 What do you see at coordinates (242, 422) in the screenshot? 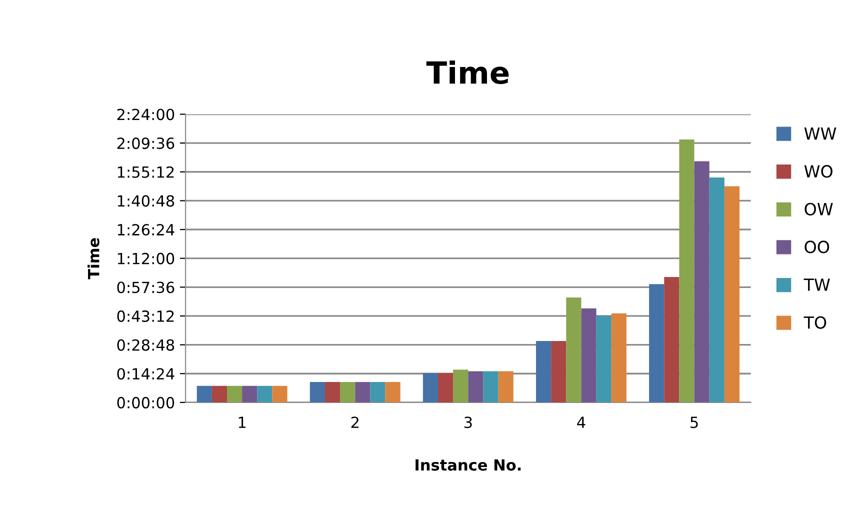
I see `x-tick-label: 1` at bounding box center [242, 422].